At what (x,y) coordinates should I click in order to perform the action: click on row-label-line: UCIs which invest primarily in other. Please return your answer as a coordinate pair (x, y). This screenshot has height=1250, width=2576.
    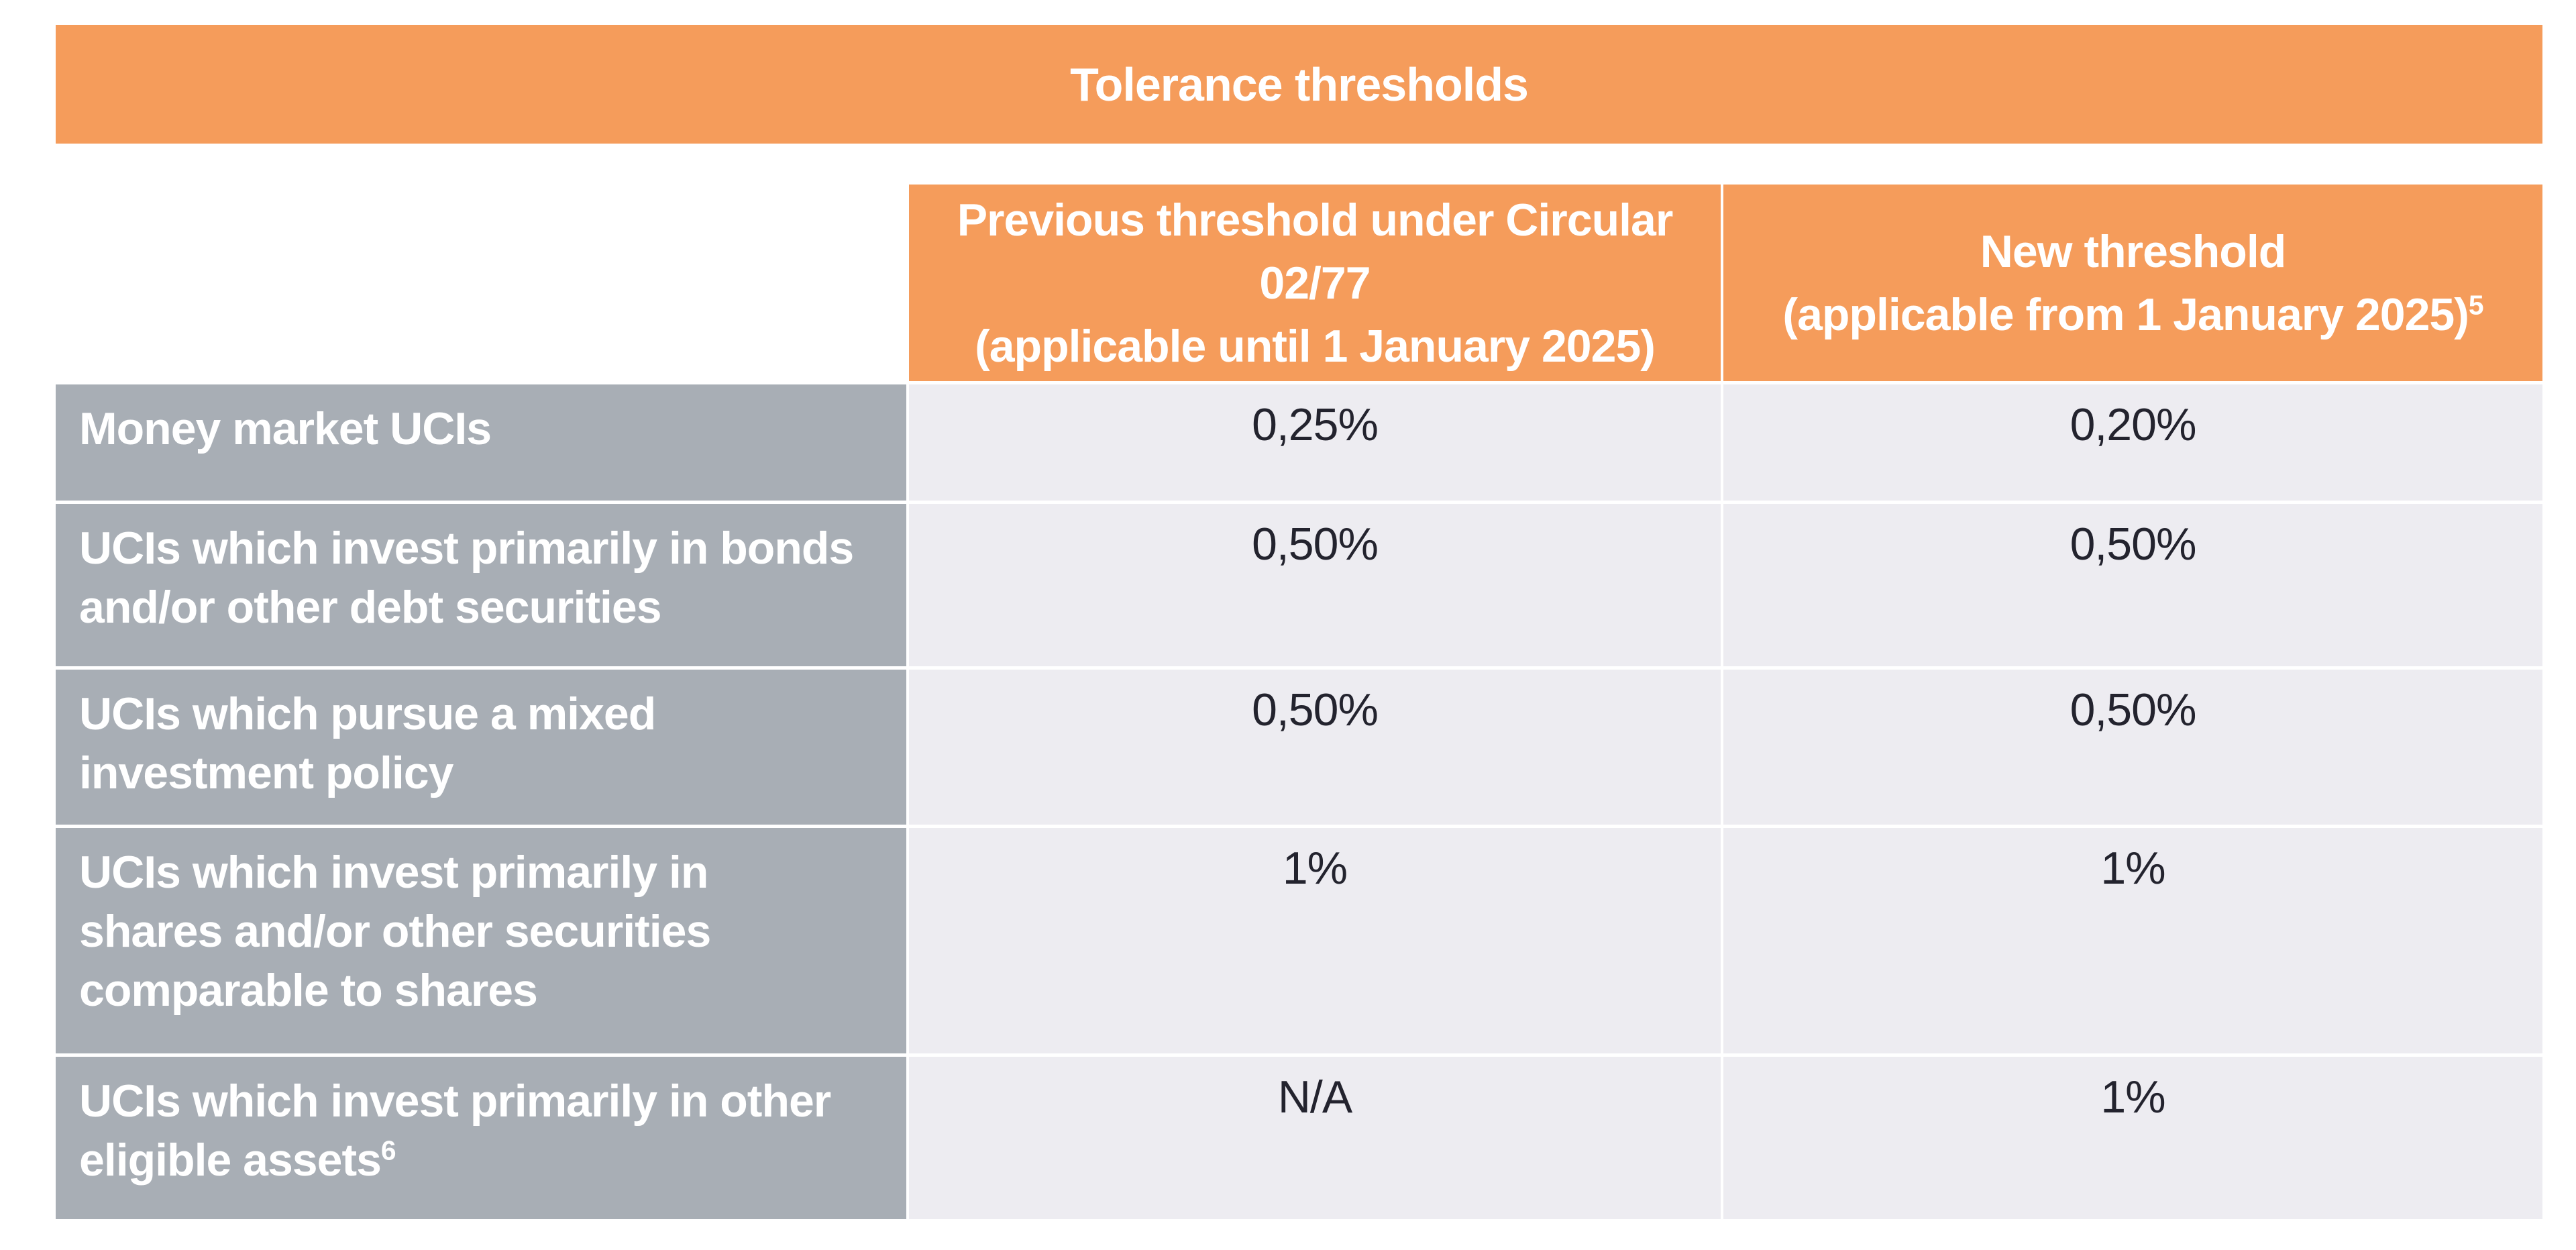
    Looking at the image, I should click on (455, 1101).